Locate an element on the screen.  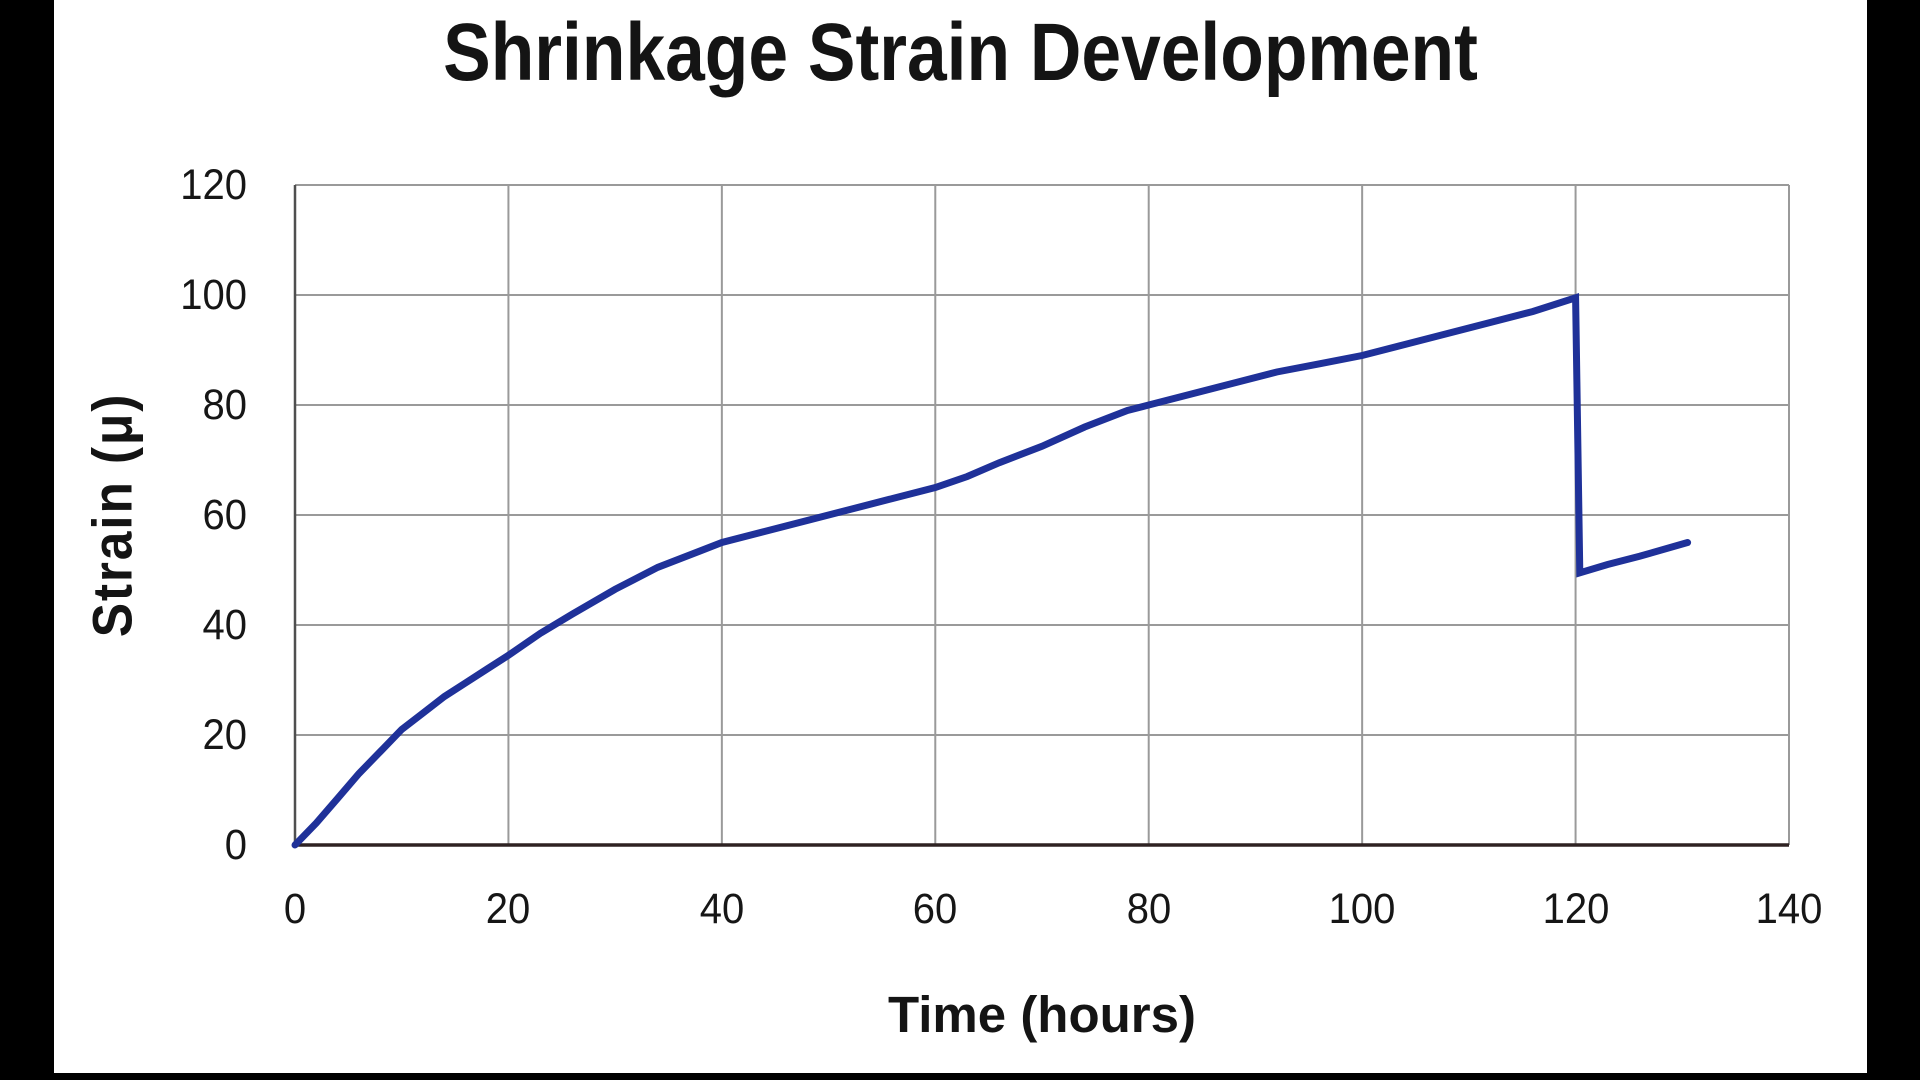
x-tick-label: 100 is located at coordinates (1362, 909).